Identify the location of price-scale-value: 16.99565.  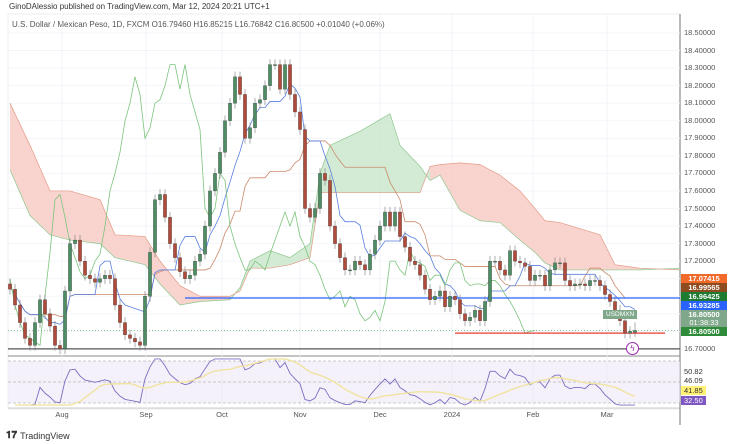
(704, 287).